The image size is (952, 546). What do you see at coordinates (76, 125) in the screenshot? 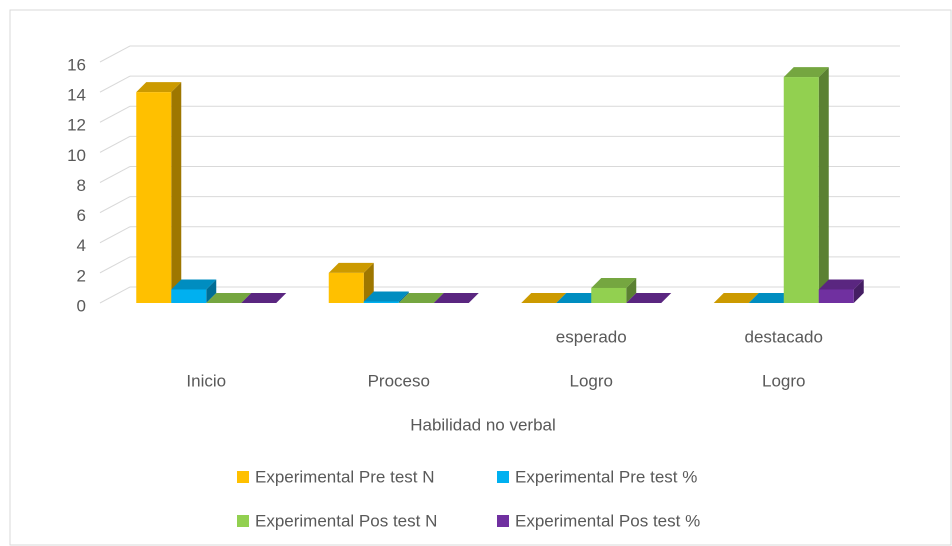
I see `y-tick-label: 12` at bounding box center [76, 125].